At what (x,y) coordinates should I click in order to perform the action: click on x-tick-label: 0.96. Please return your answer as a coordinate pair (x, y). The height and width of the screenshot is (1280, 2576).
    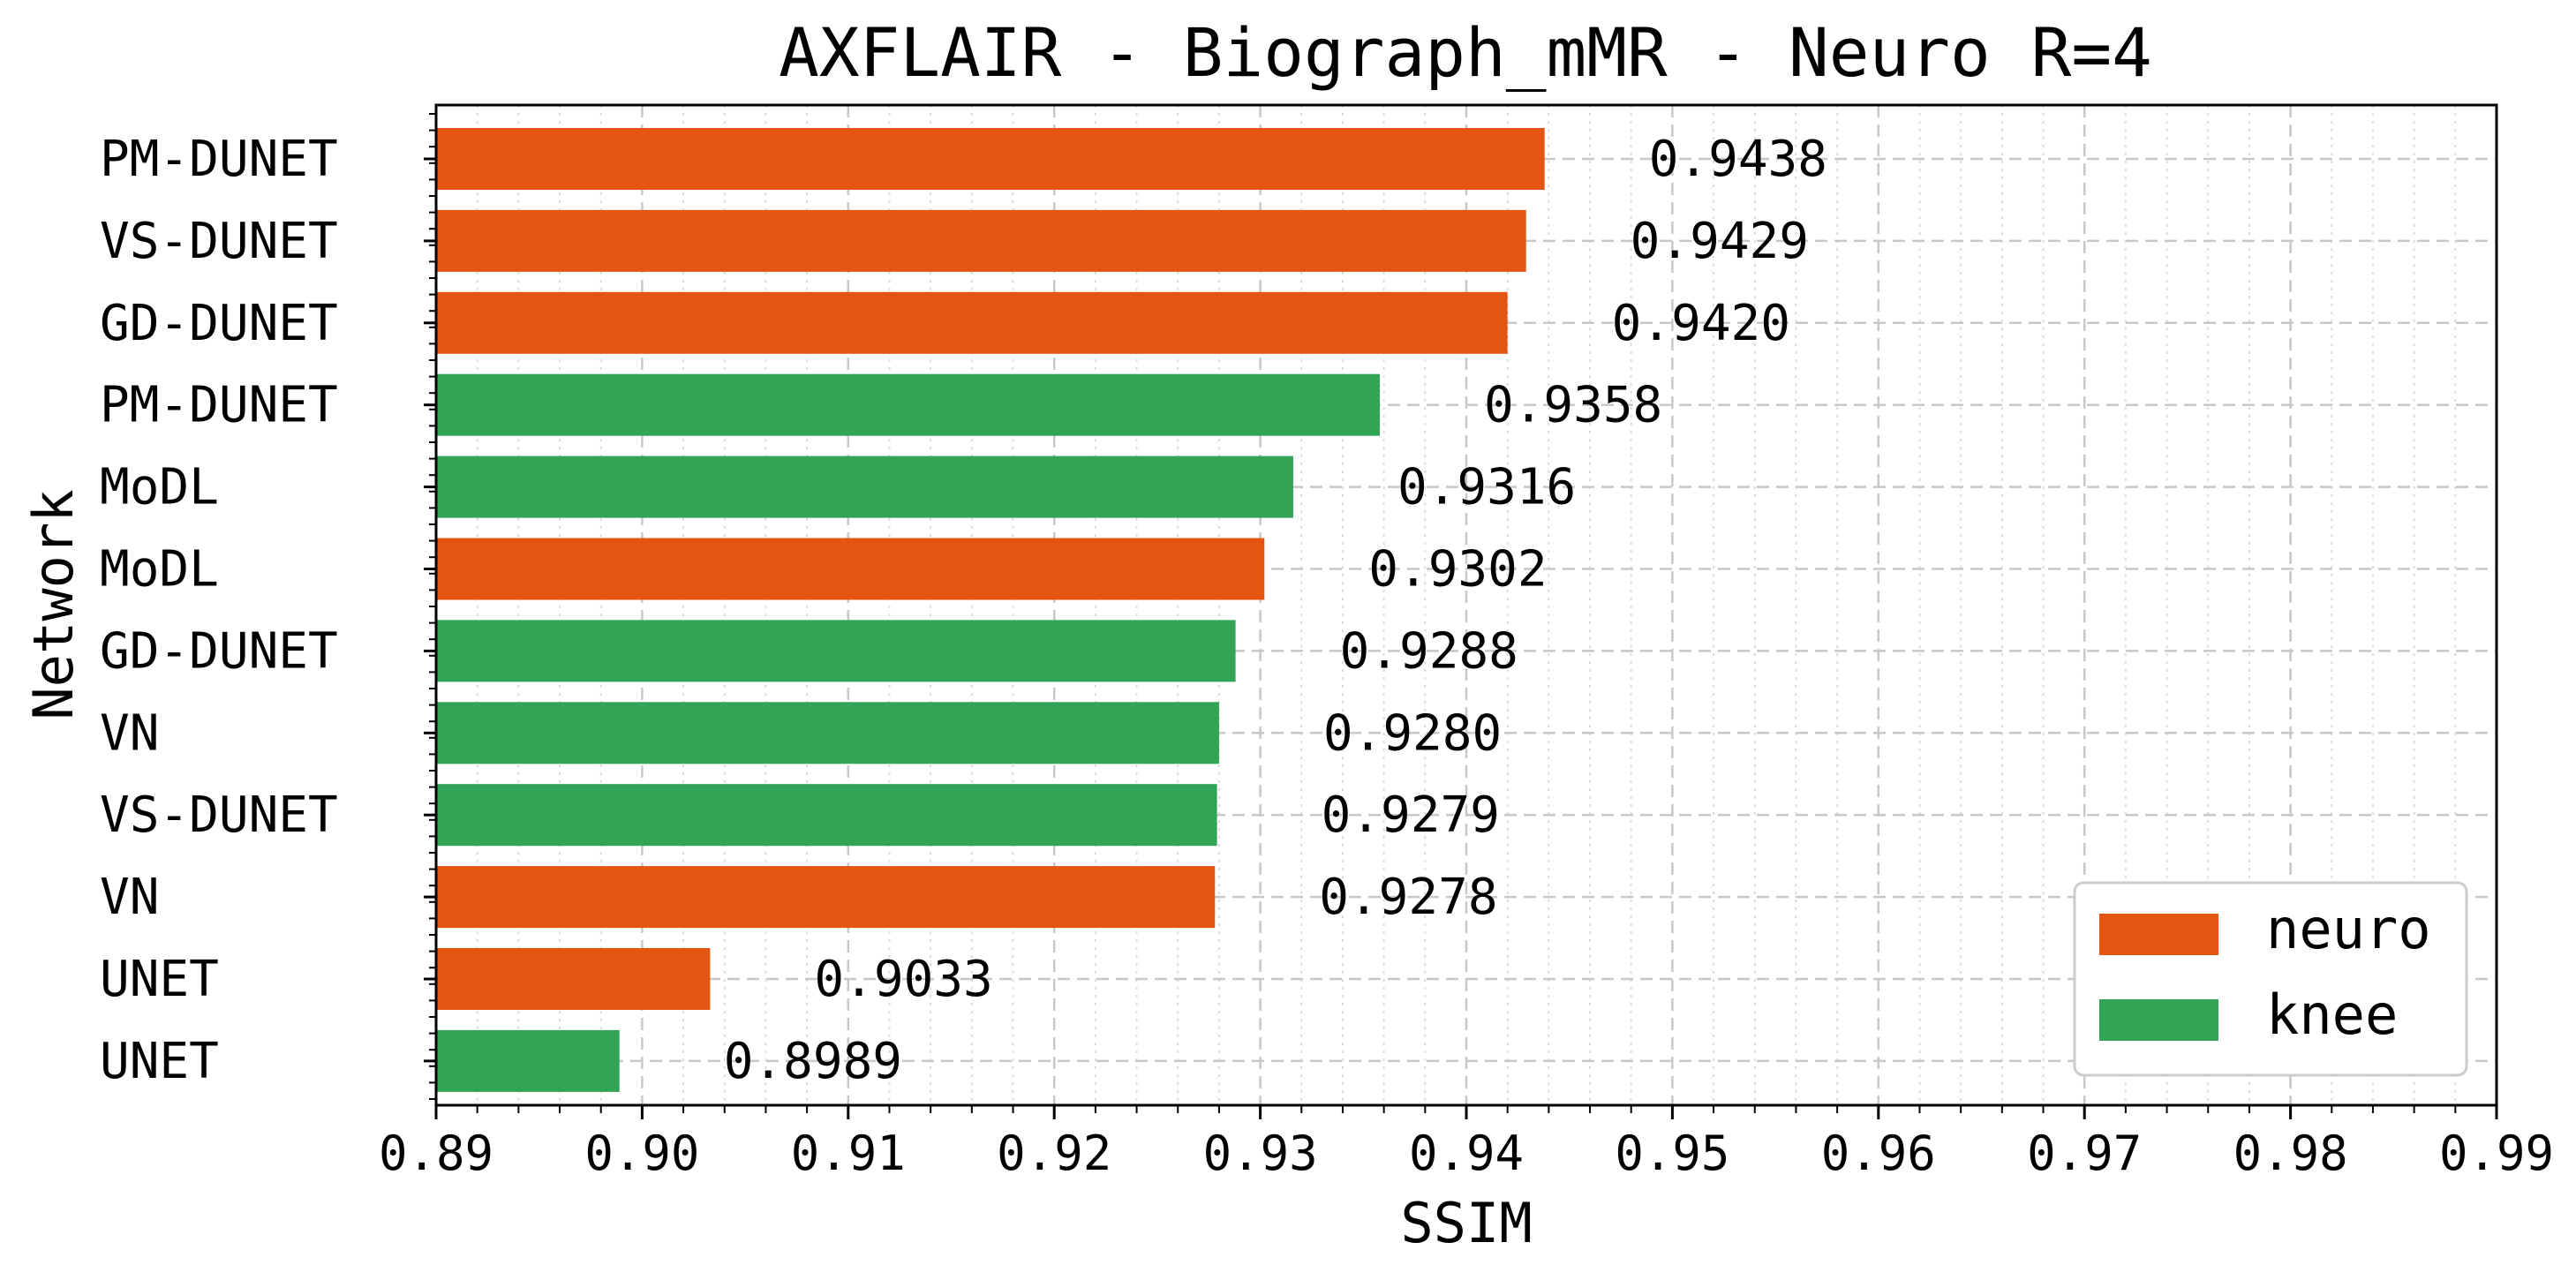
    Looking at the image, I should click on (1879, 1153).